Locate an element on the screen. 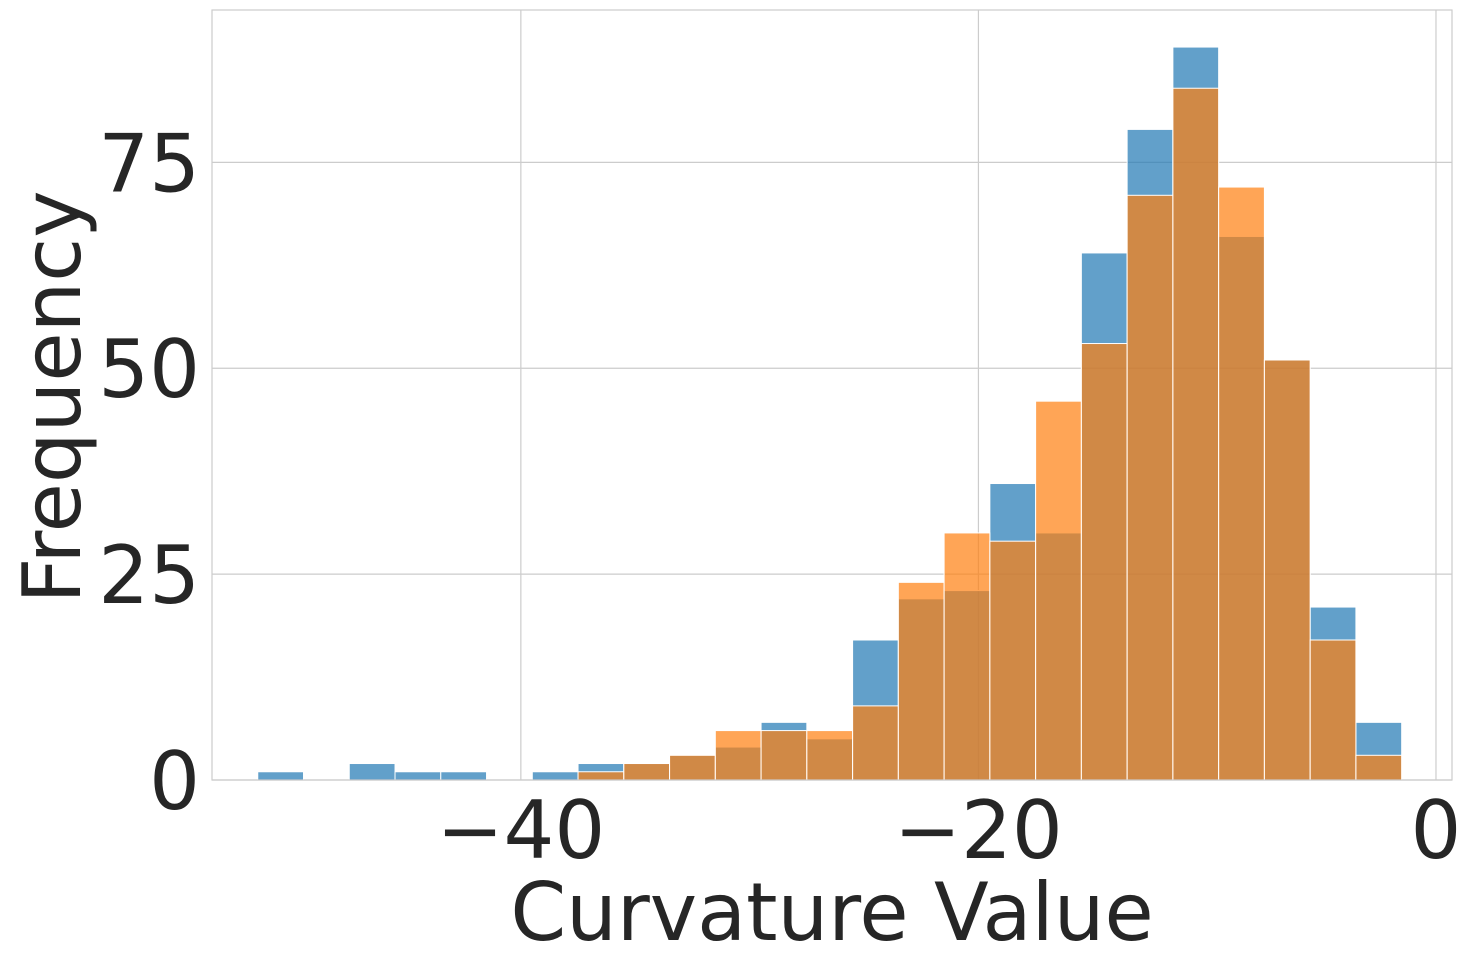 The image size is (1462, 967). y-tick-label: 50 is located at coordinates (149, 369).